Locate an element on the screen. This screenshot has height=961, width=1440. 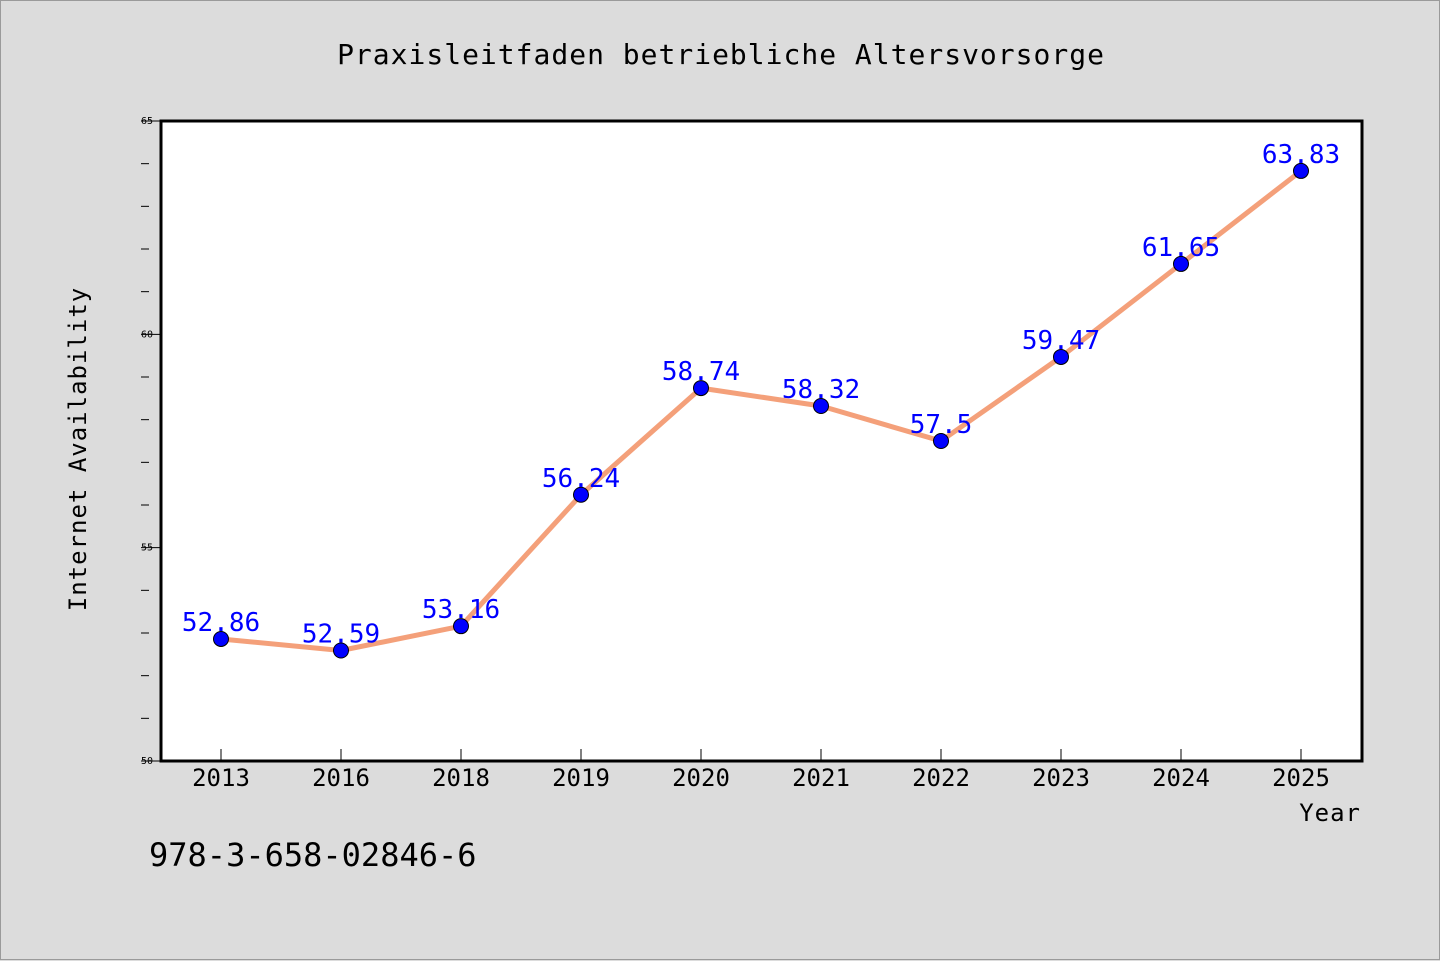
data-label: 59.47 is located at coordinates (1061, 341).